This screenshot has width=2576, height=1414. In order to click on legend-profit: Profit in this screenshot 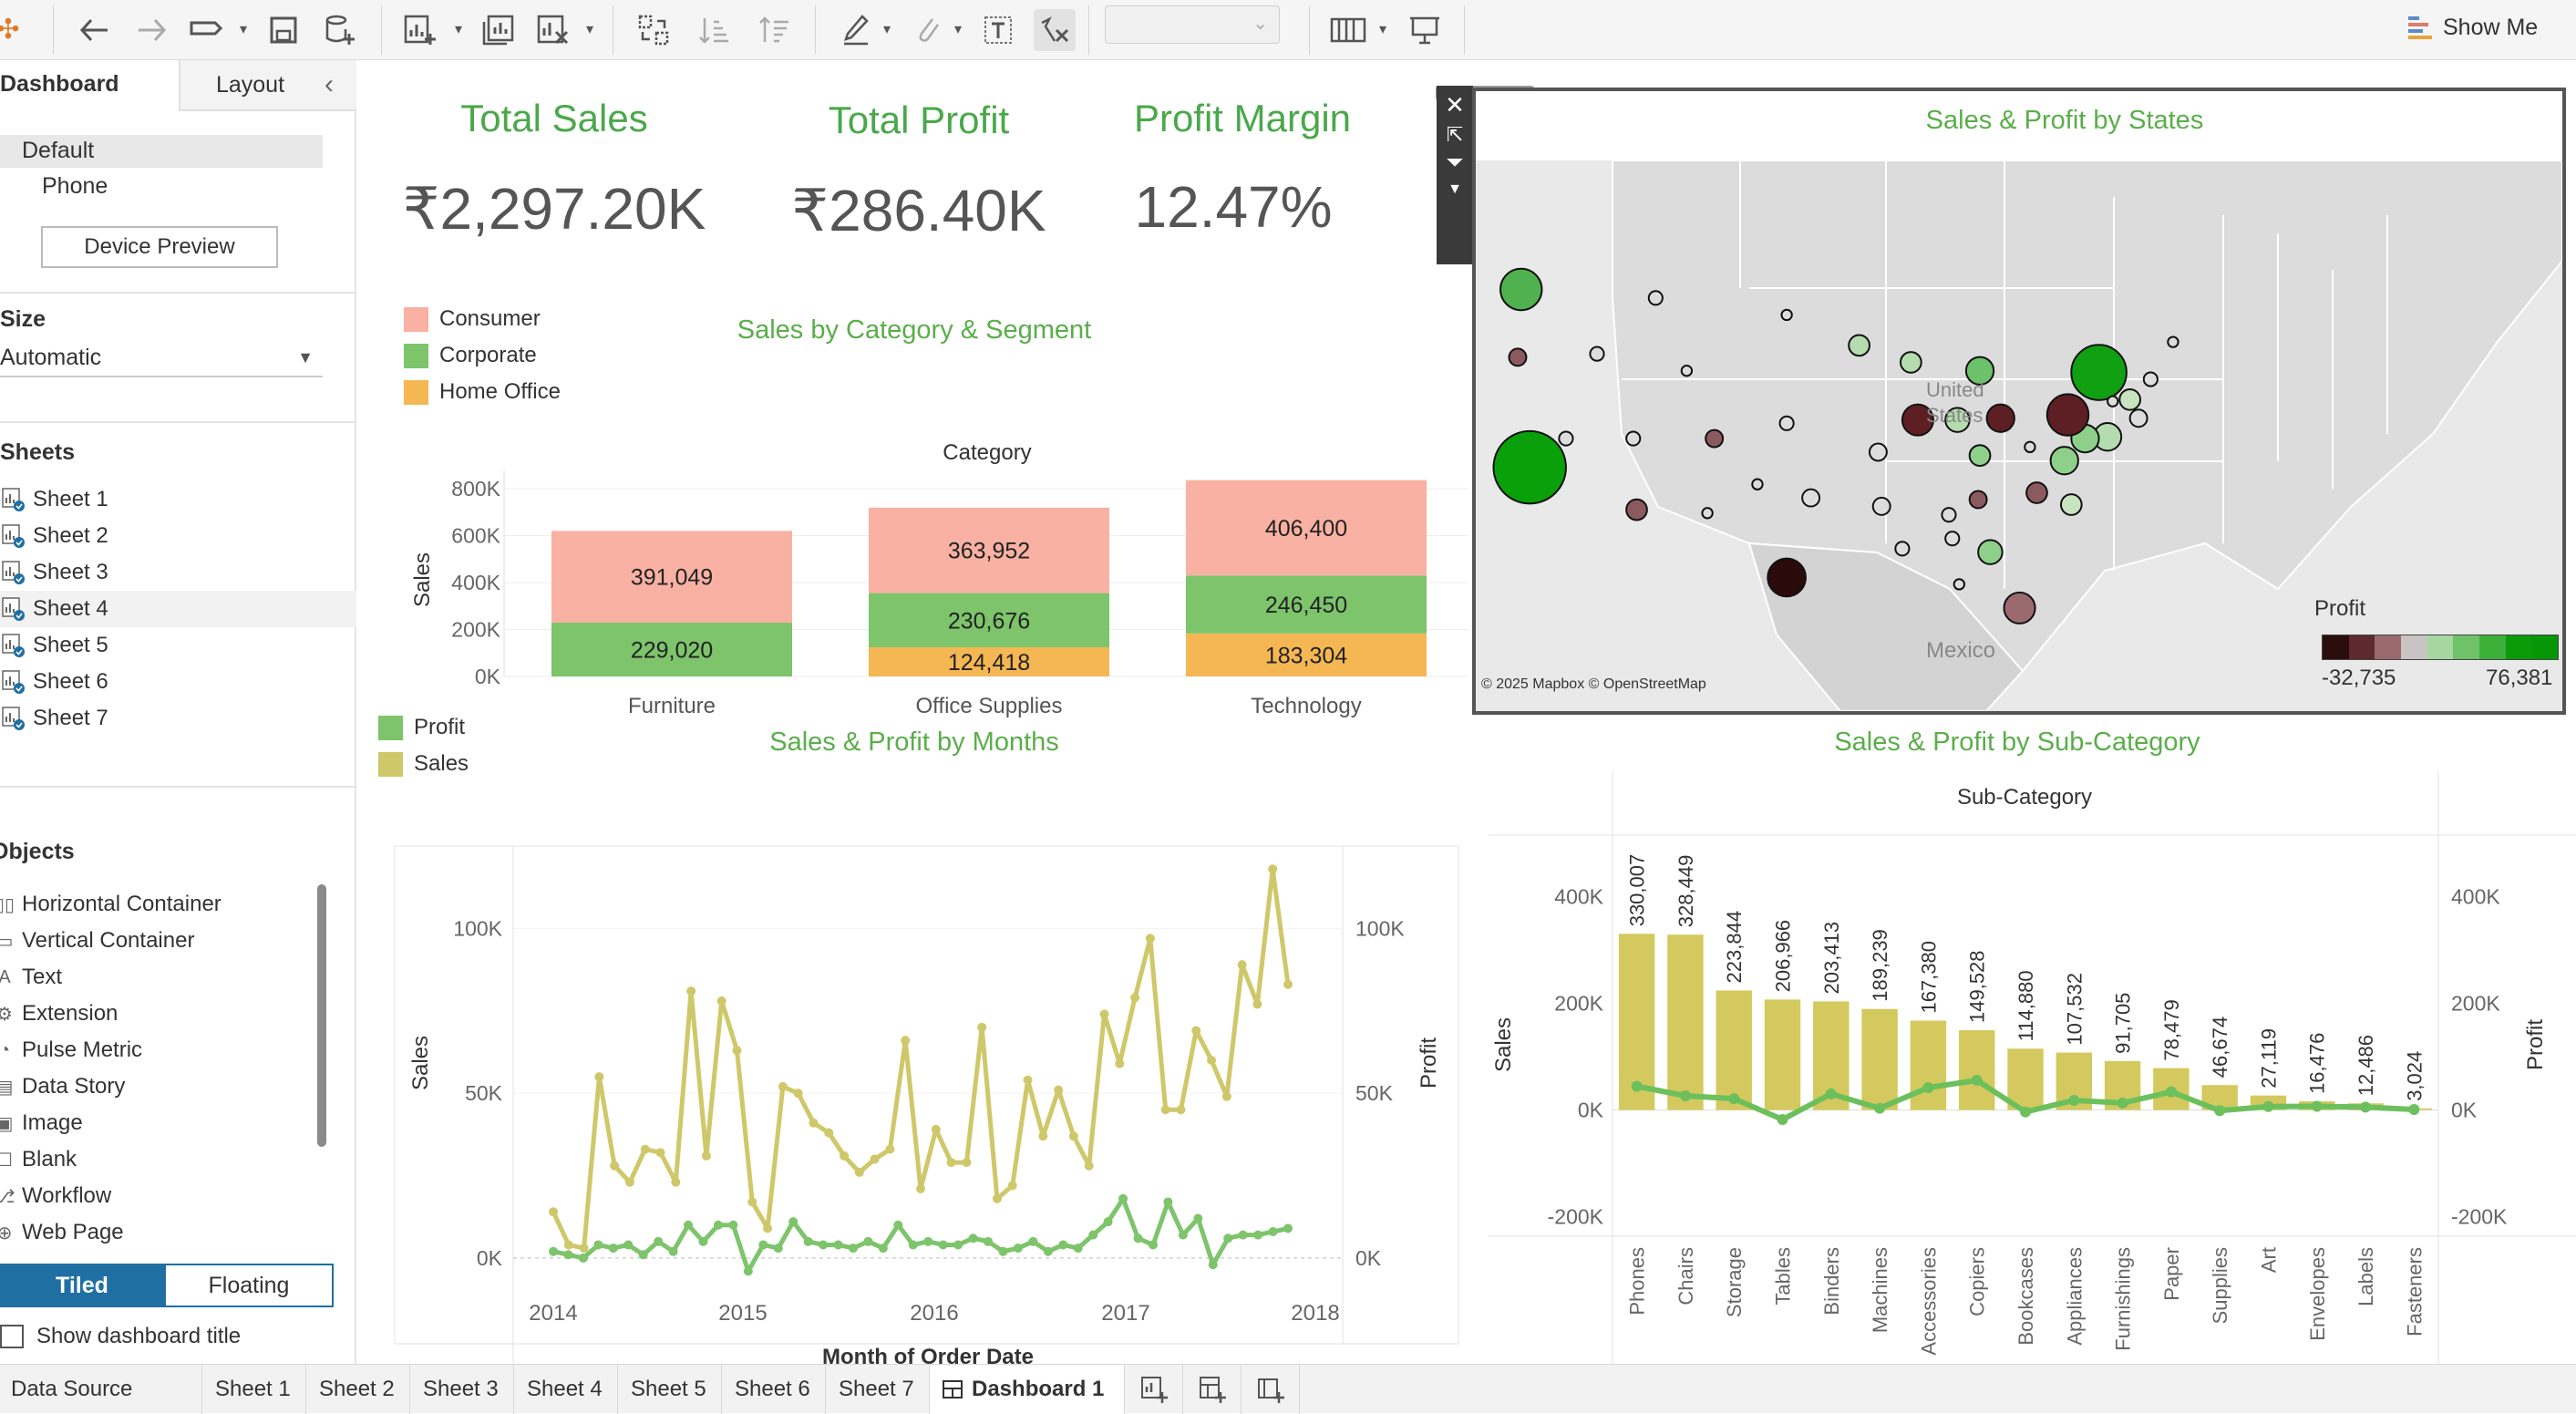, I will do `click(421, 727)`.